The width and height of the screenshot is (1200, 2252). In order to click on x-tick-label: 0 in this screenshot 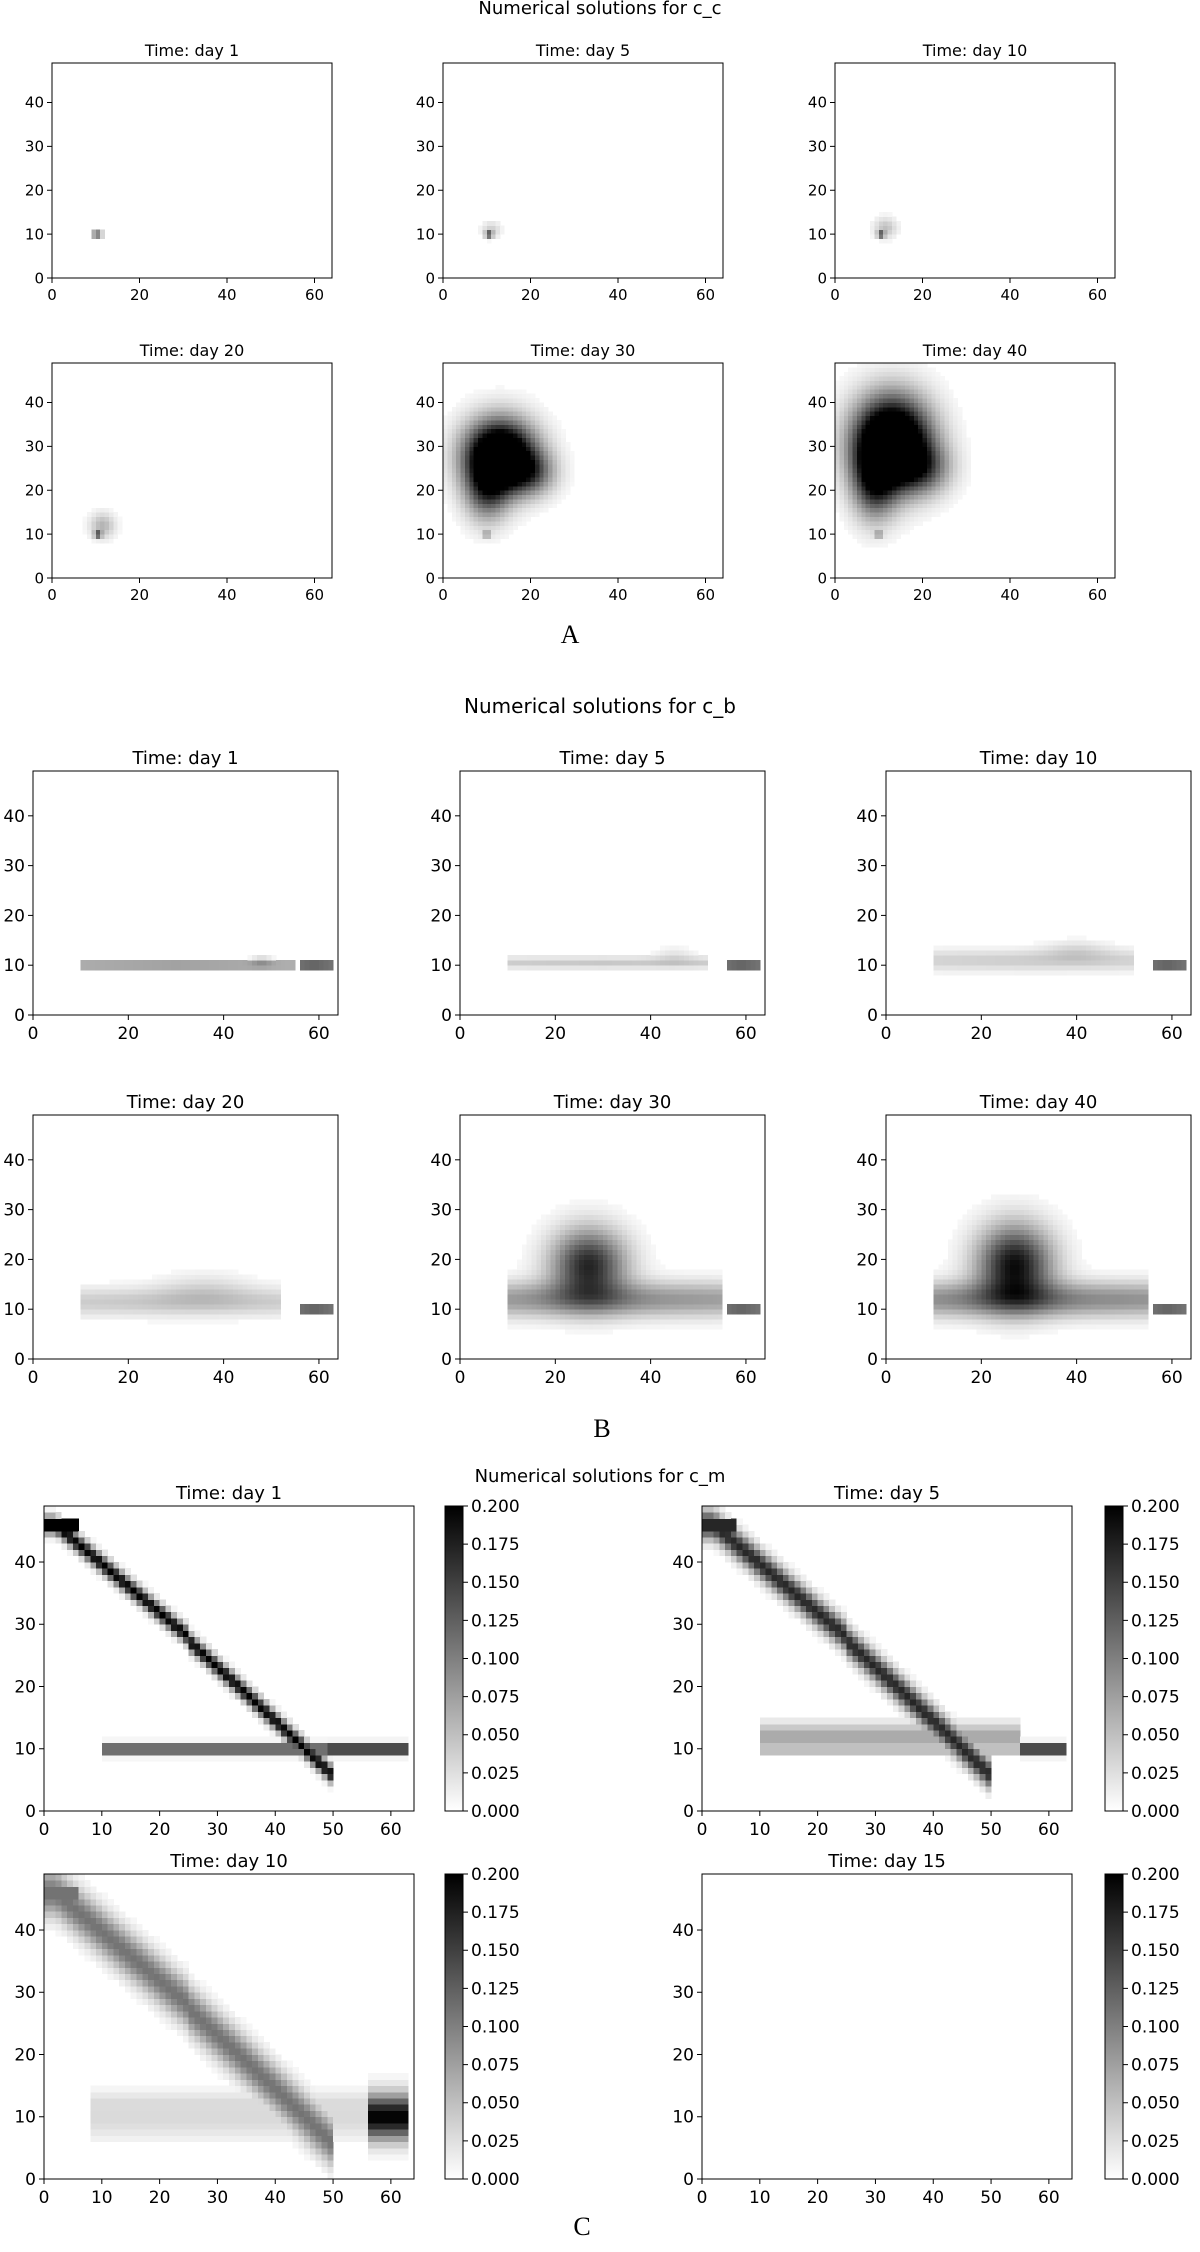, I will do `click(443, 595)`.